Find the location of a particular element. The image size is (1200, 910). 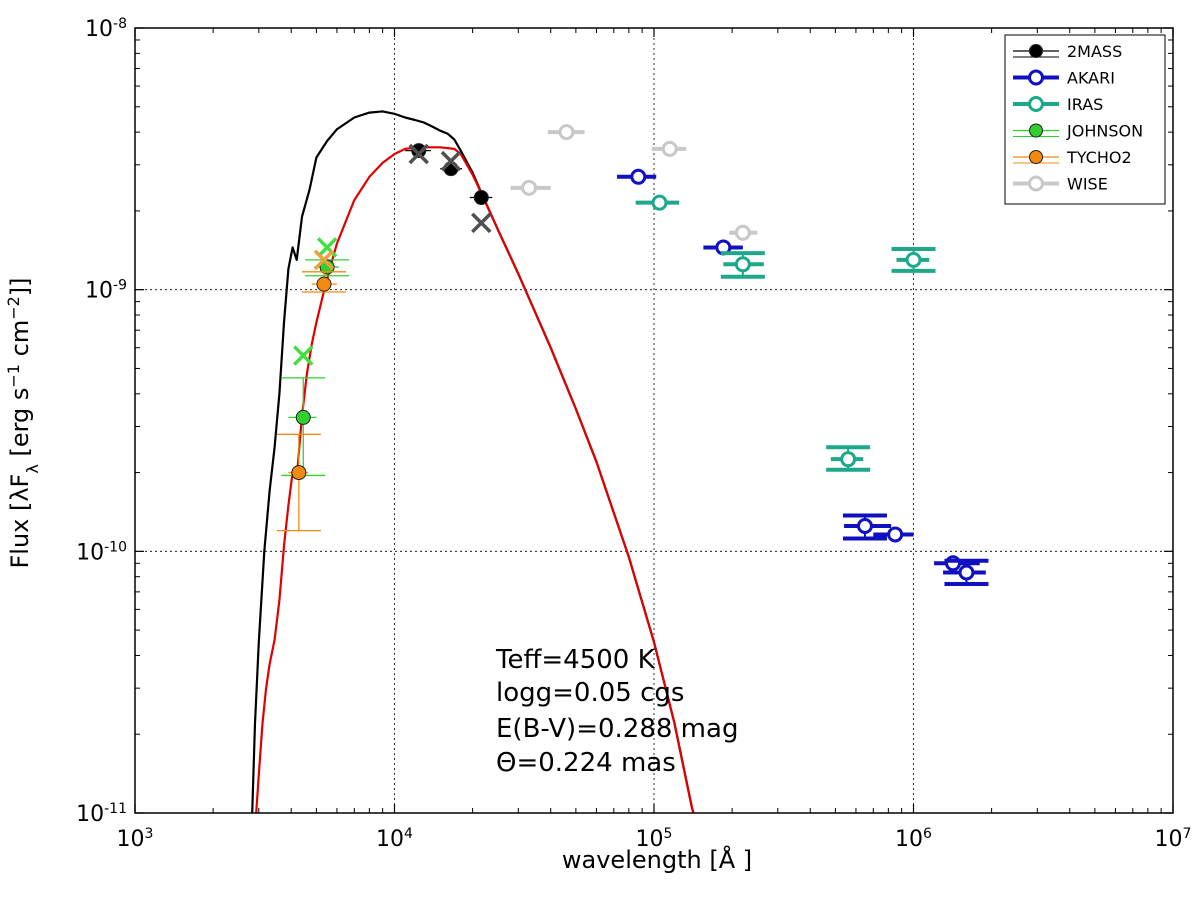

legend-entry-johnson: JOHNSON is located at coordinates (1078, 131).